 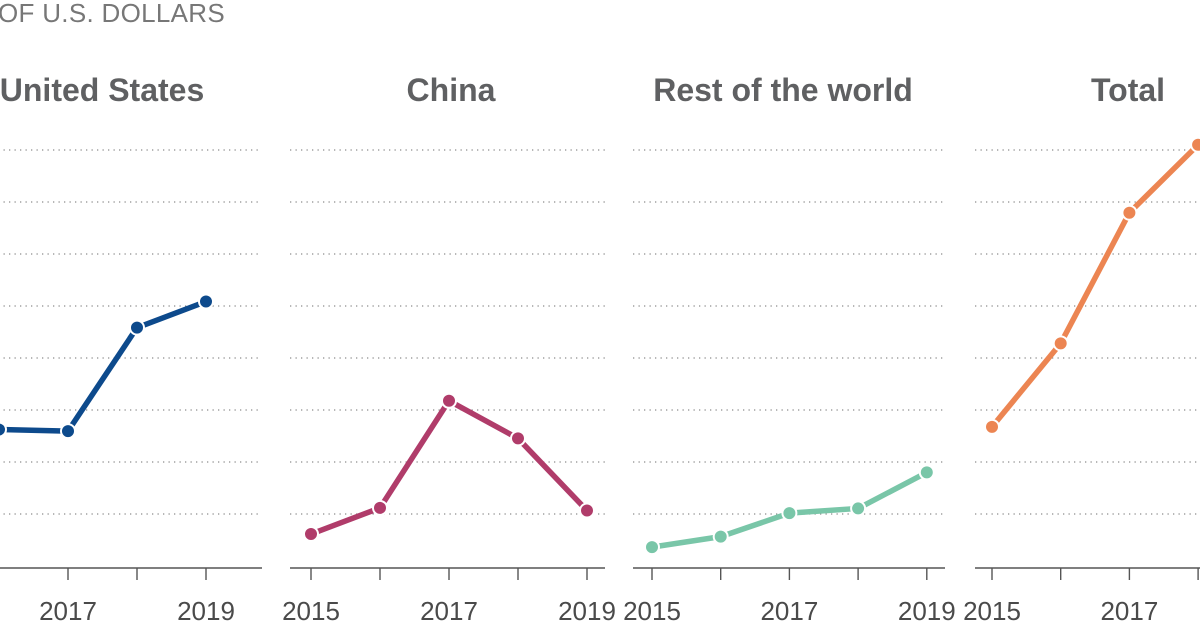 I want to click on panel-title: Total, so click(x=1128, y=90).